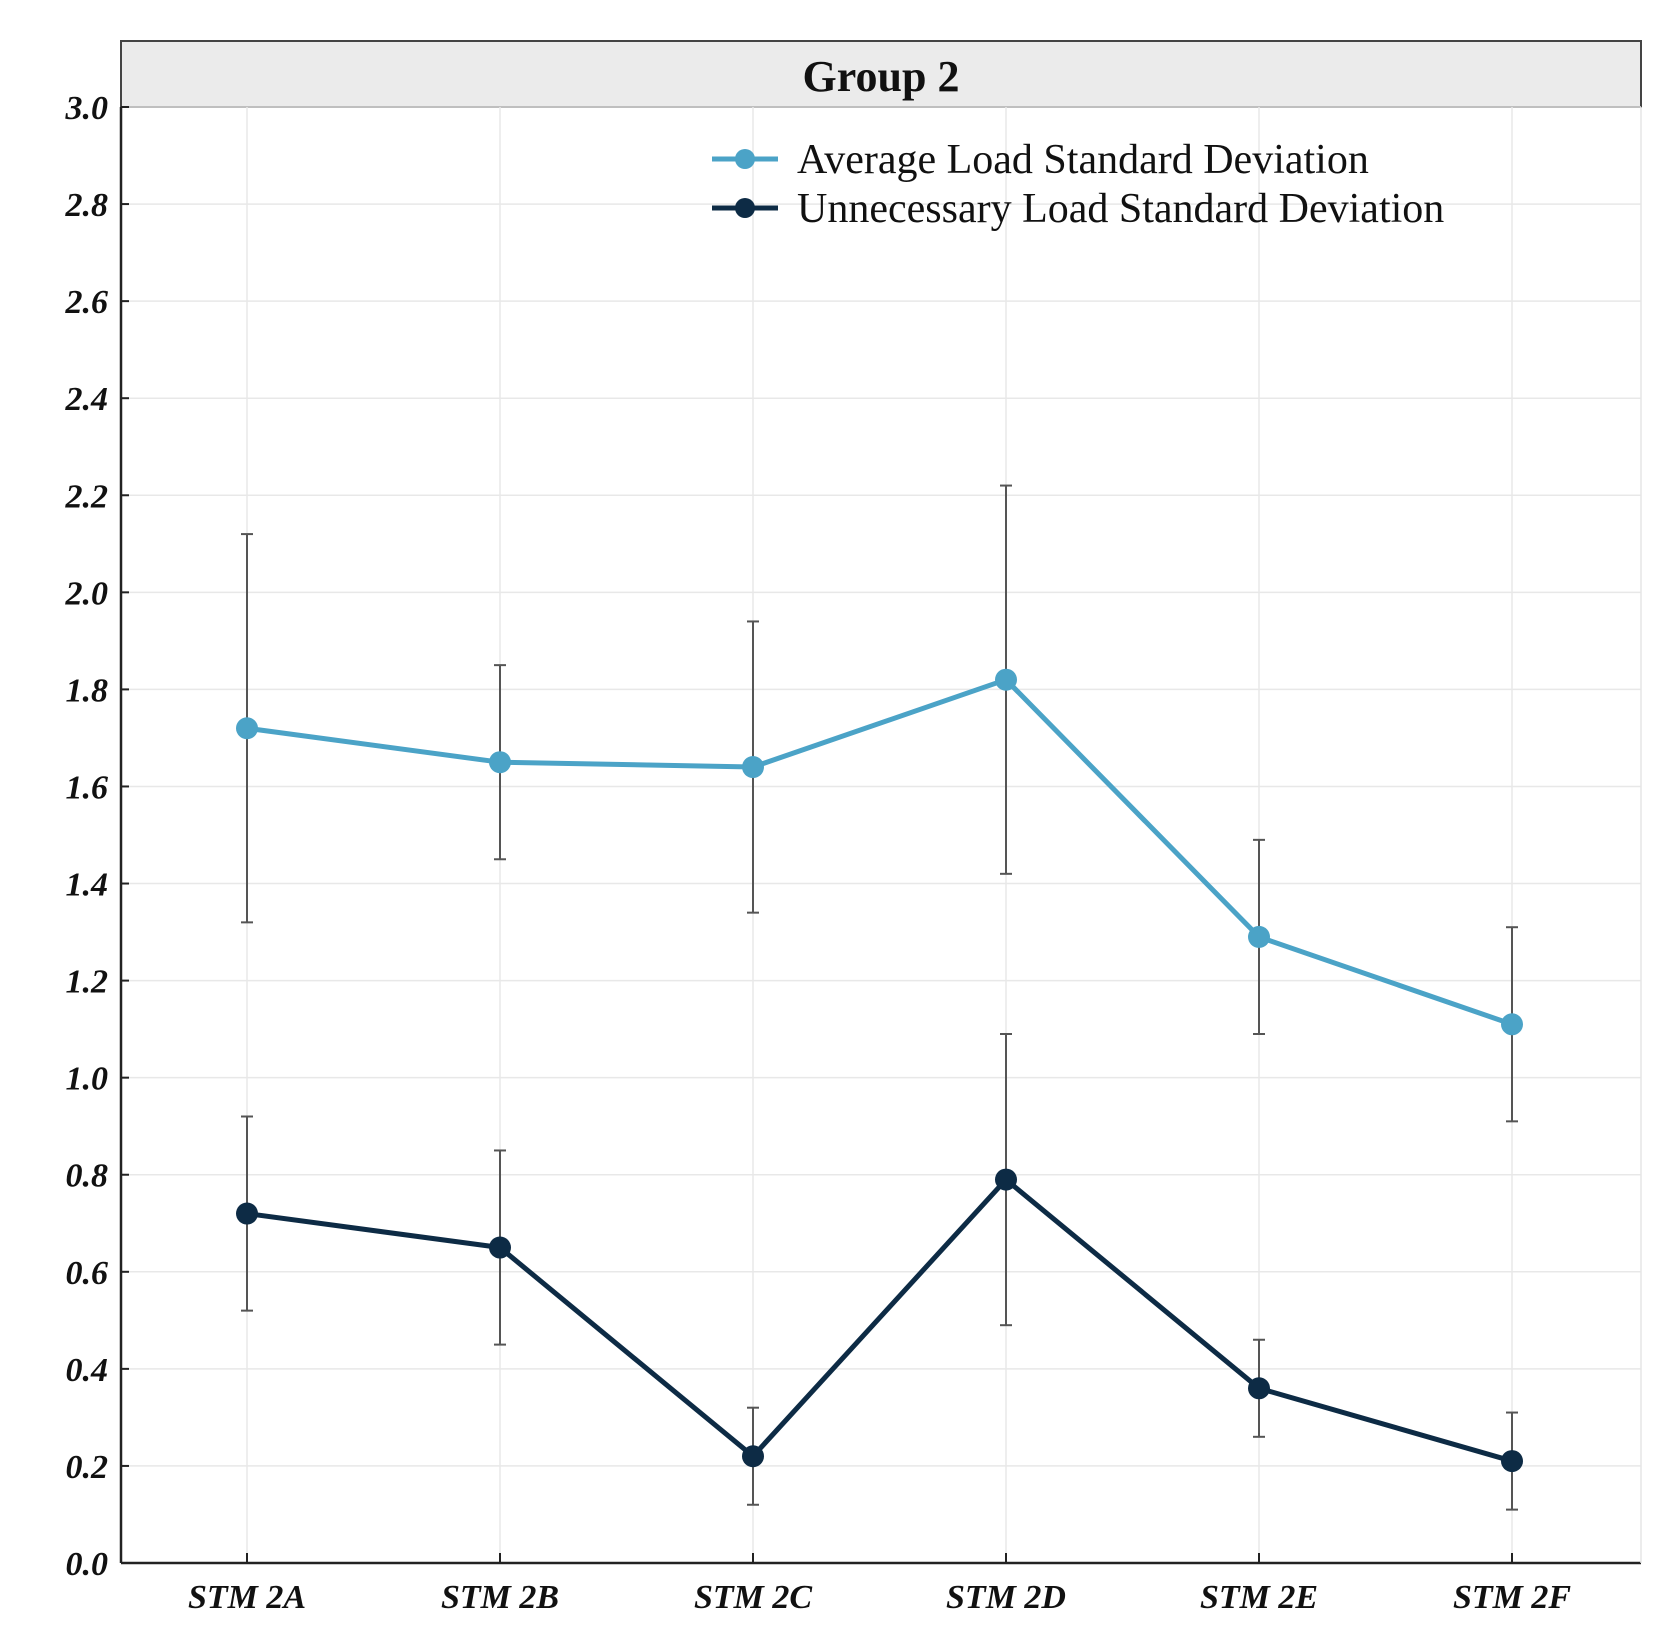  I want to click on x-tick-label: STM 2B, so click(500, 1597).